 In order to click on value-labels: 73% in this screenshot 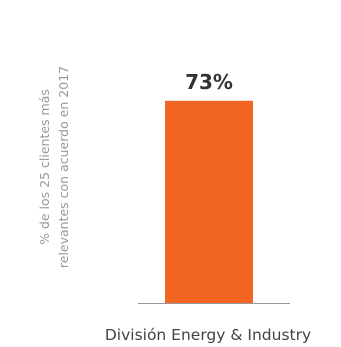, I will do `click(209, 82)`.